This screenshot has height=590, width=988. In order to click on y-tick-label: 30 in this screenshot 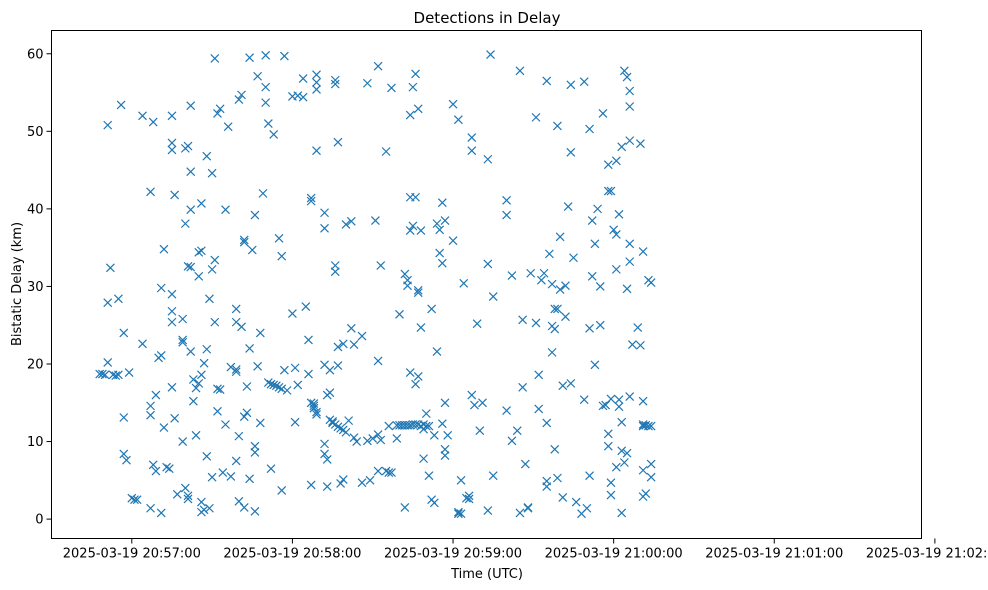, I will do `click(35, 287)`.